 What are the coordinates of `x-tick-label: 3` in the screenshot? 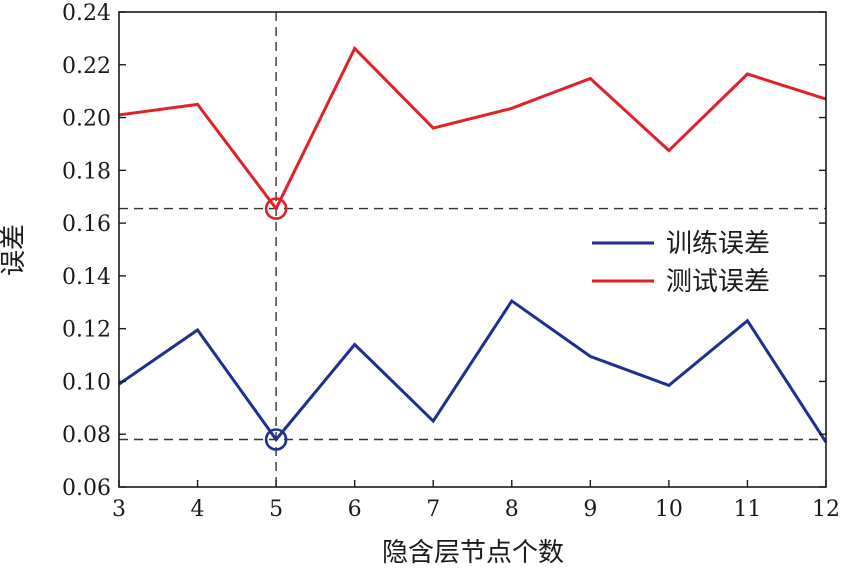 It's located at (119, 509).